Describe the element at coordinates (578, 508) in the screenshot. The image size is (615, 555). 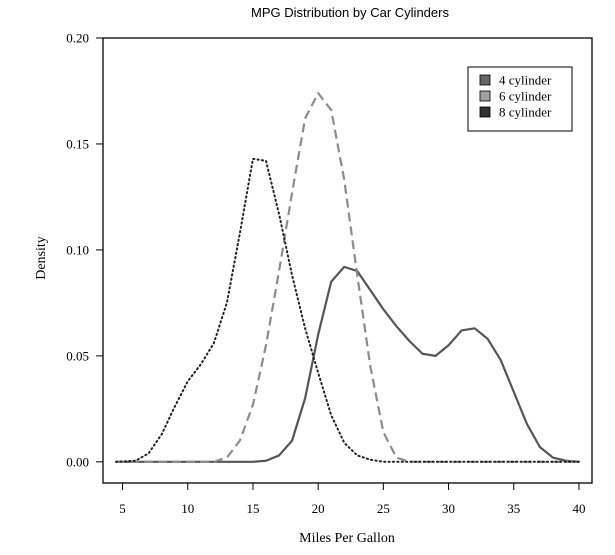
I see `x-tick-label: 40` at that location.